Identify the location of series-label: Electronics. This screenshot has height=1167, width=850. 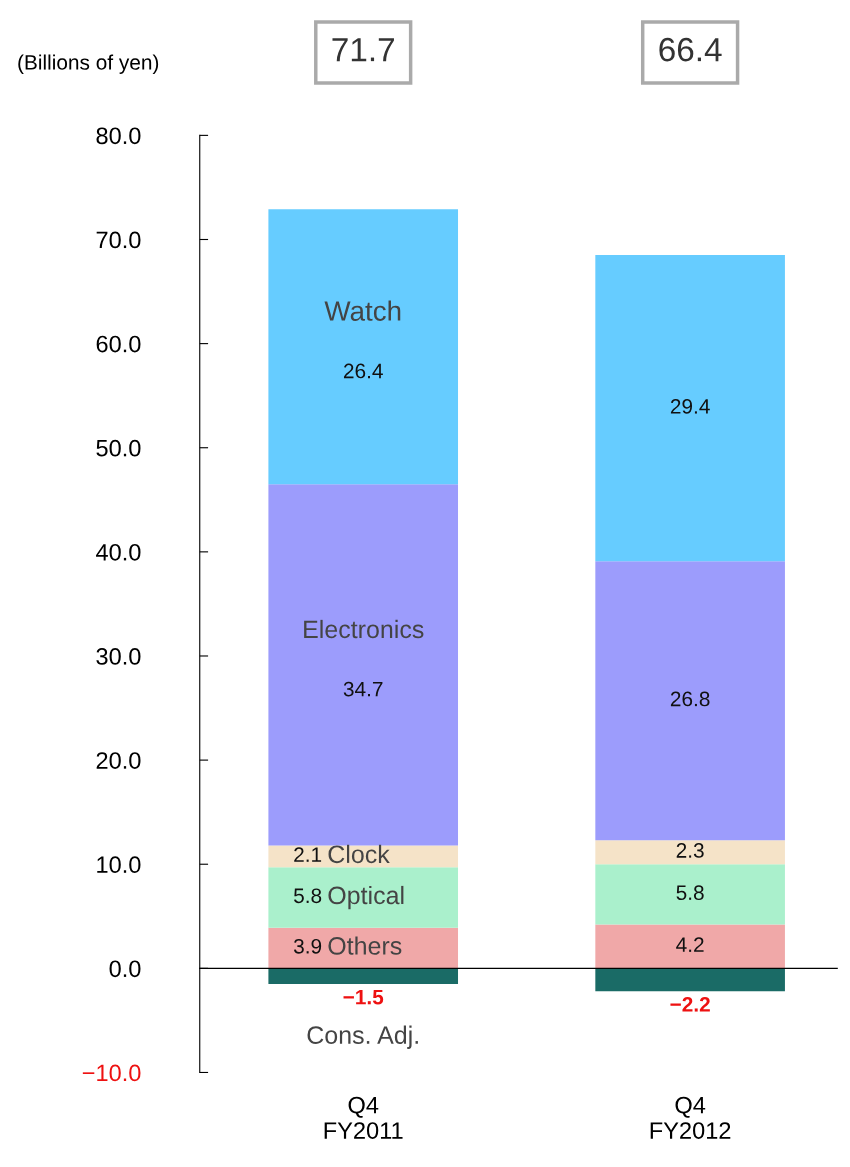
(364, 629).